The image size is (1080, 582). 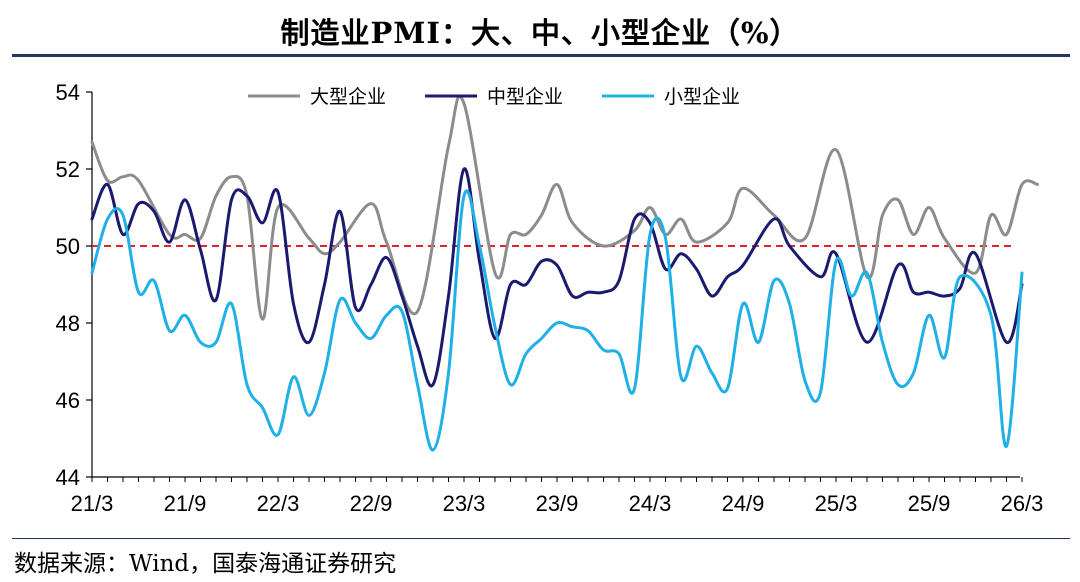 I want to click on legend-label: 大型企业, so click(x=348, y=97).